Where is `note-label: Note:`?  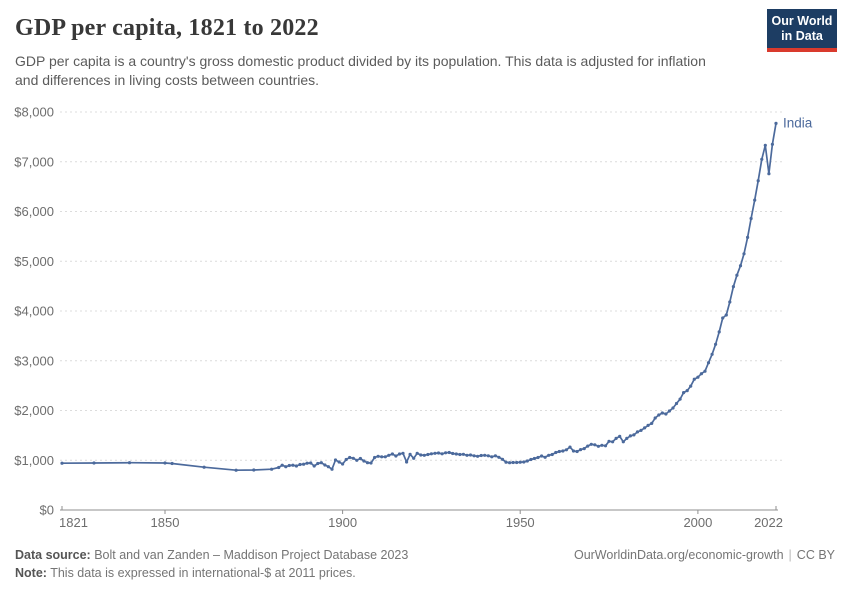 note-label: Note: is located at coordinates (31, 573).